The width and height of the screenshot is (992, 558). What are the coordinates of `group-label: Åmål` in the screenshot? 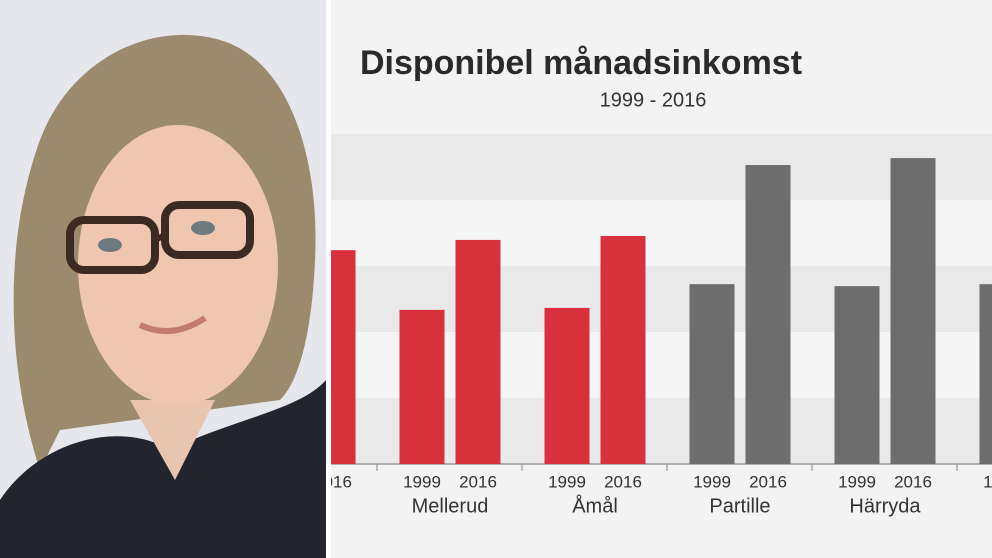 It's located at (595, 505).